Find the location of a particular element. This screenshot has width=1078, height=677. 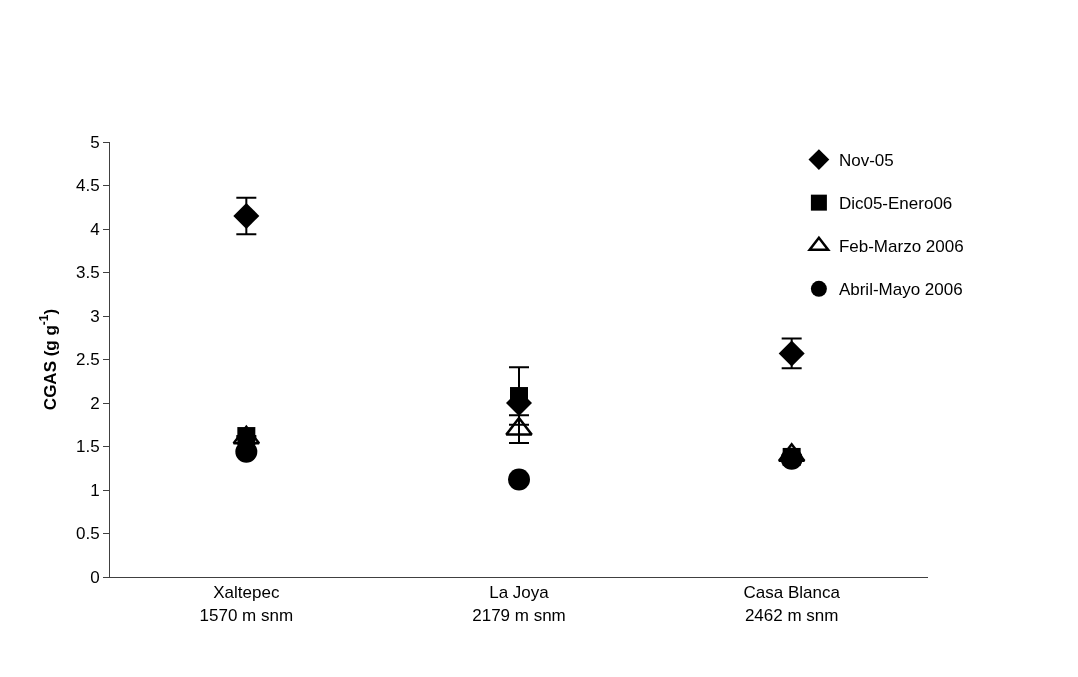

y-tick-label: 2.5 is located at coordinates (87, 360).